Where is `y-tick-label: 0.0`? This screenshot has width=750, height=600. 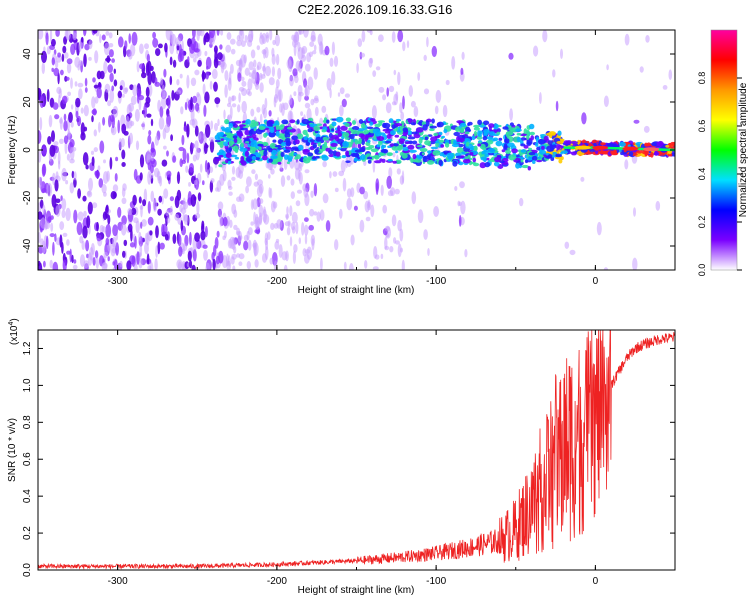 y-tick-label: 0.0 is located at coordinates (27, 570).